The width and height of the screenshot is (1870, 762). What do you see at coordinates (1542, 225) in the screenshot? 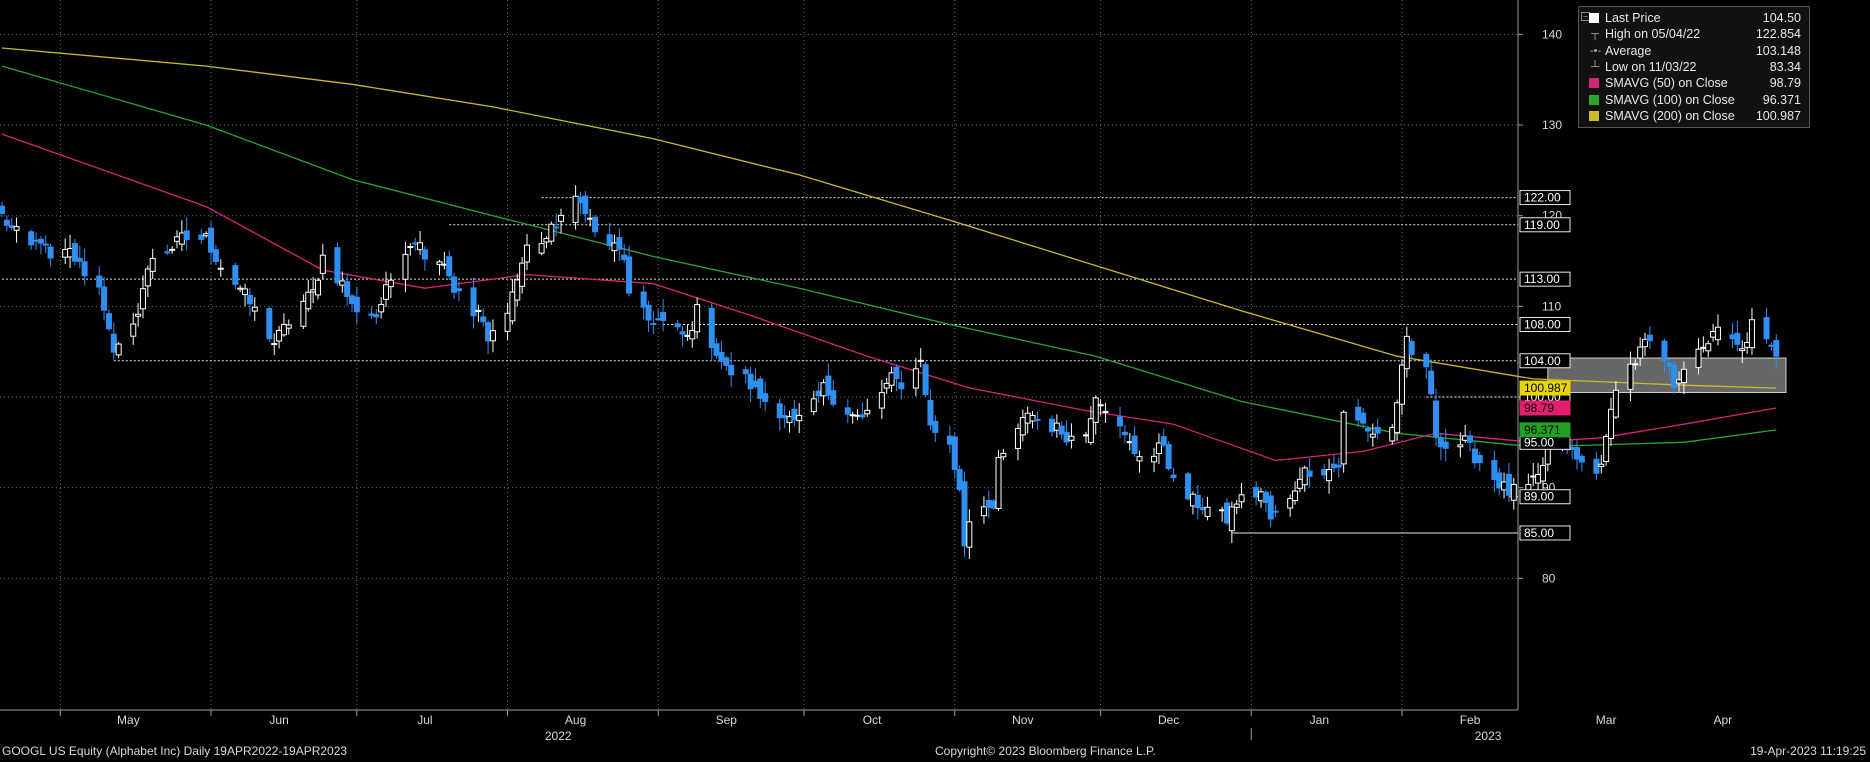
I see `level-badge-label: 119.00` at bounding box center [1542, 225].